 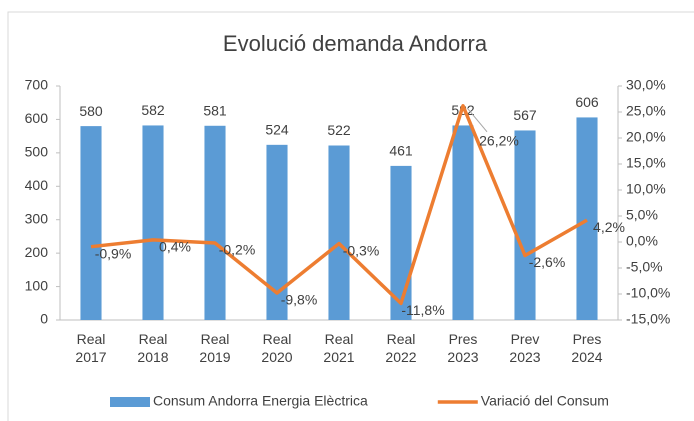 What do you see at coordinates (44, 319) in the screenshot?
I see `y-tick-label: 0` at bounding box center [44, 319].